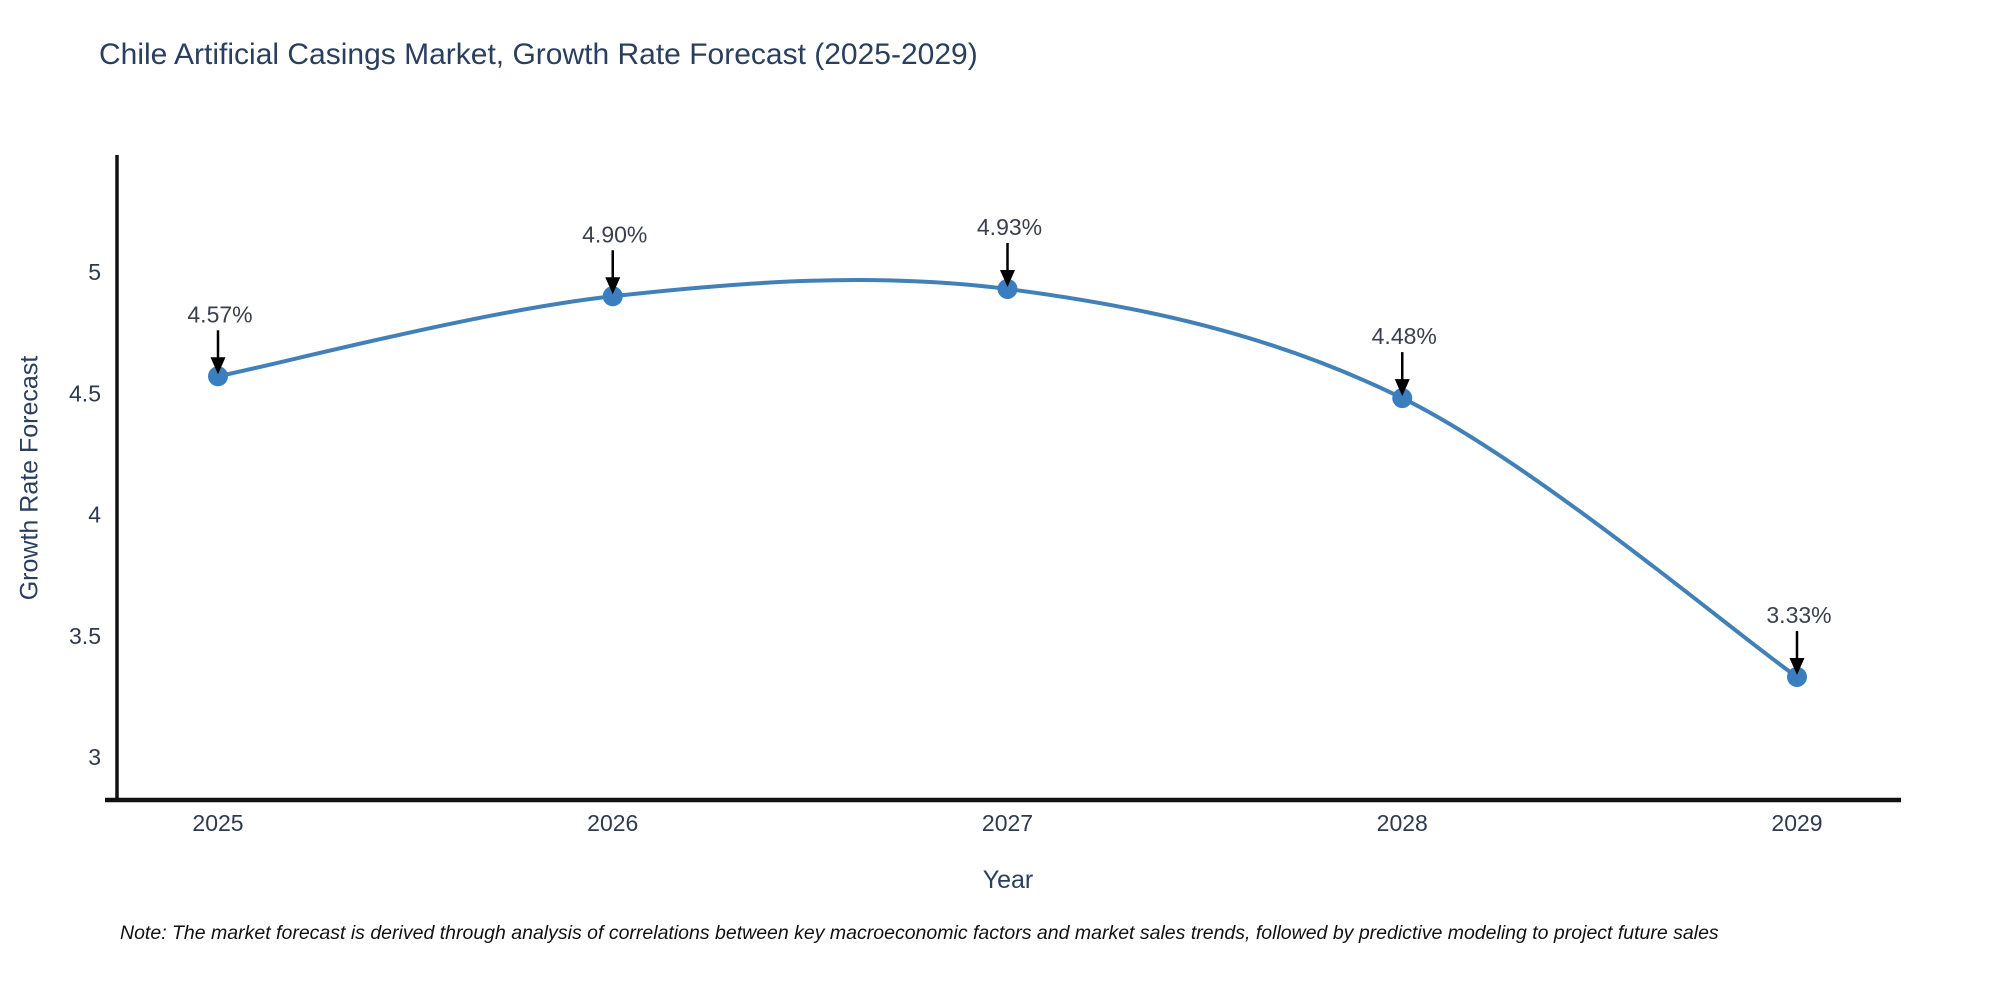 The width and height of the screenshot is (2000, 1000). I want to click on x-tick-label: 2025, so click(217, 823).